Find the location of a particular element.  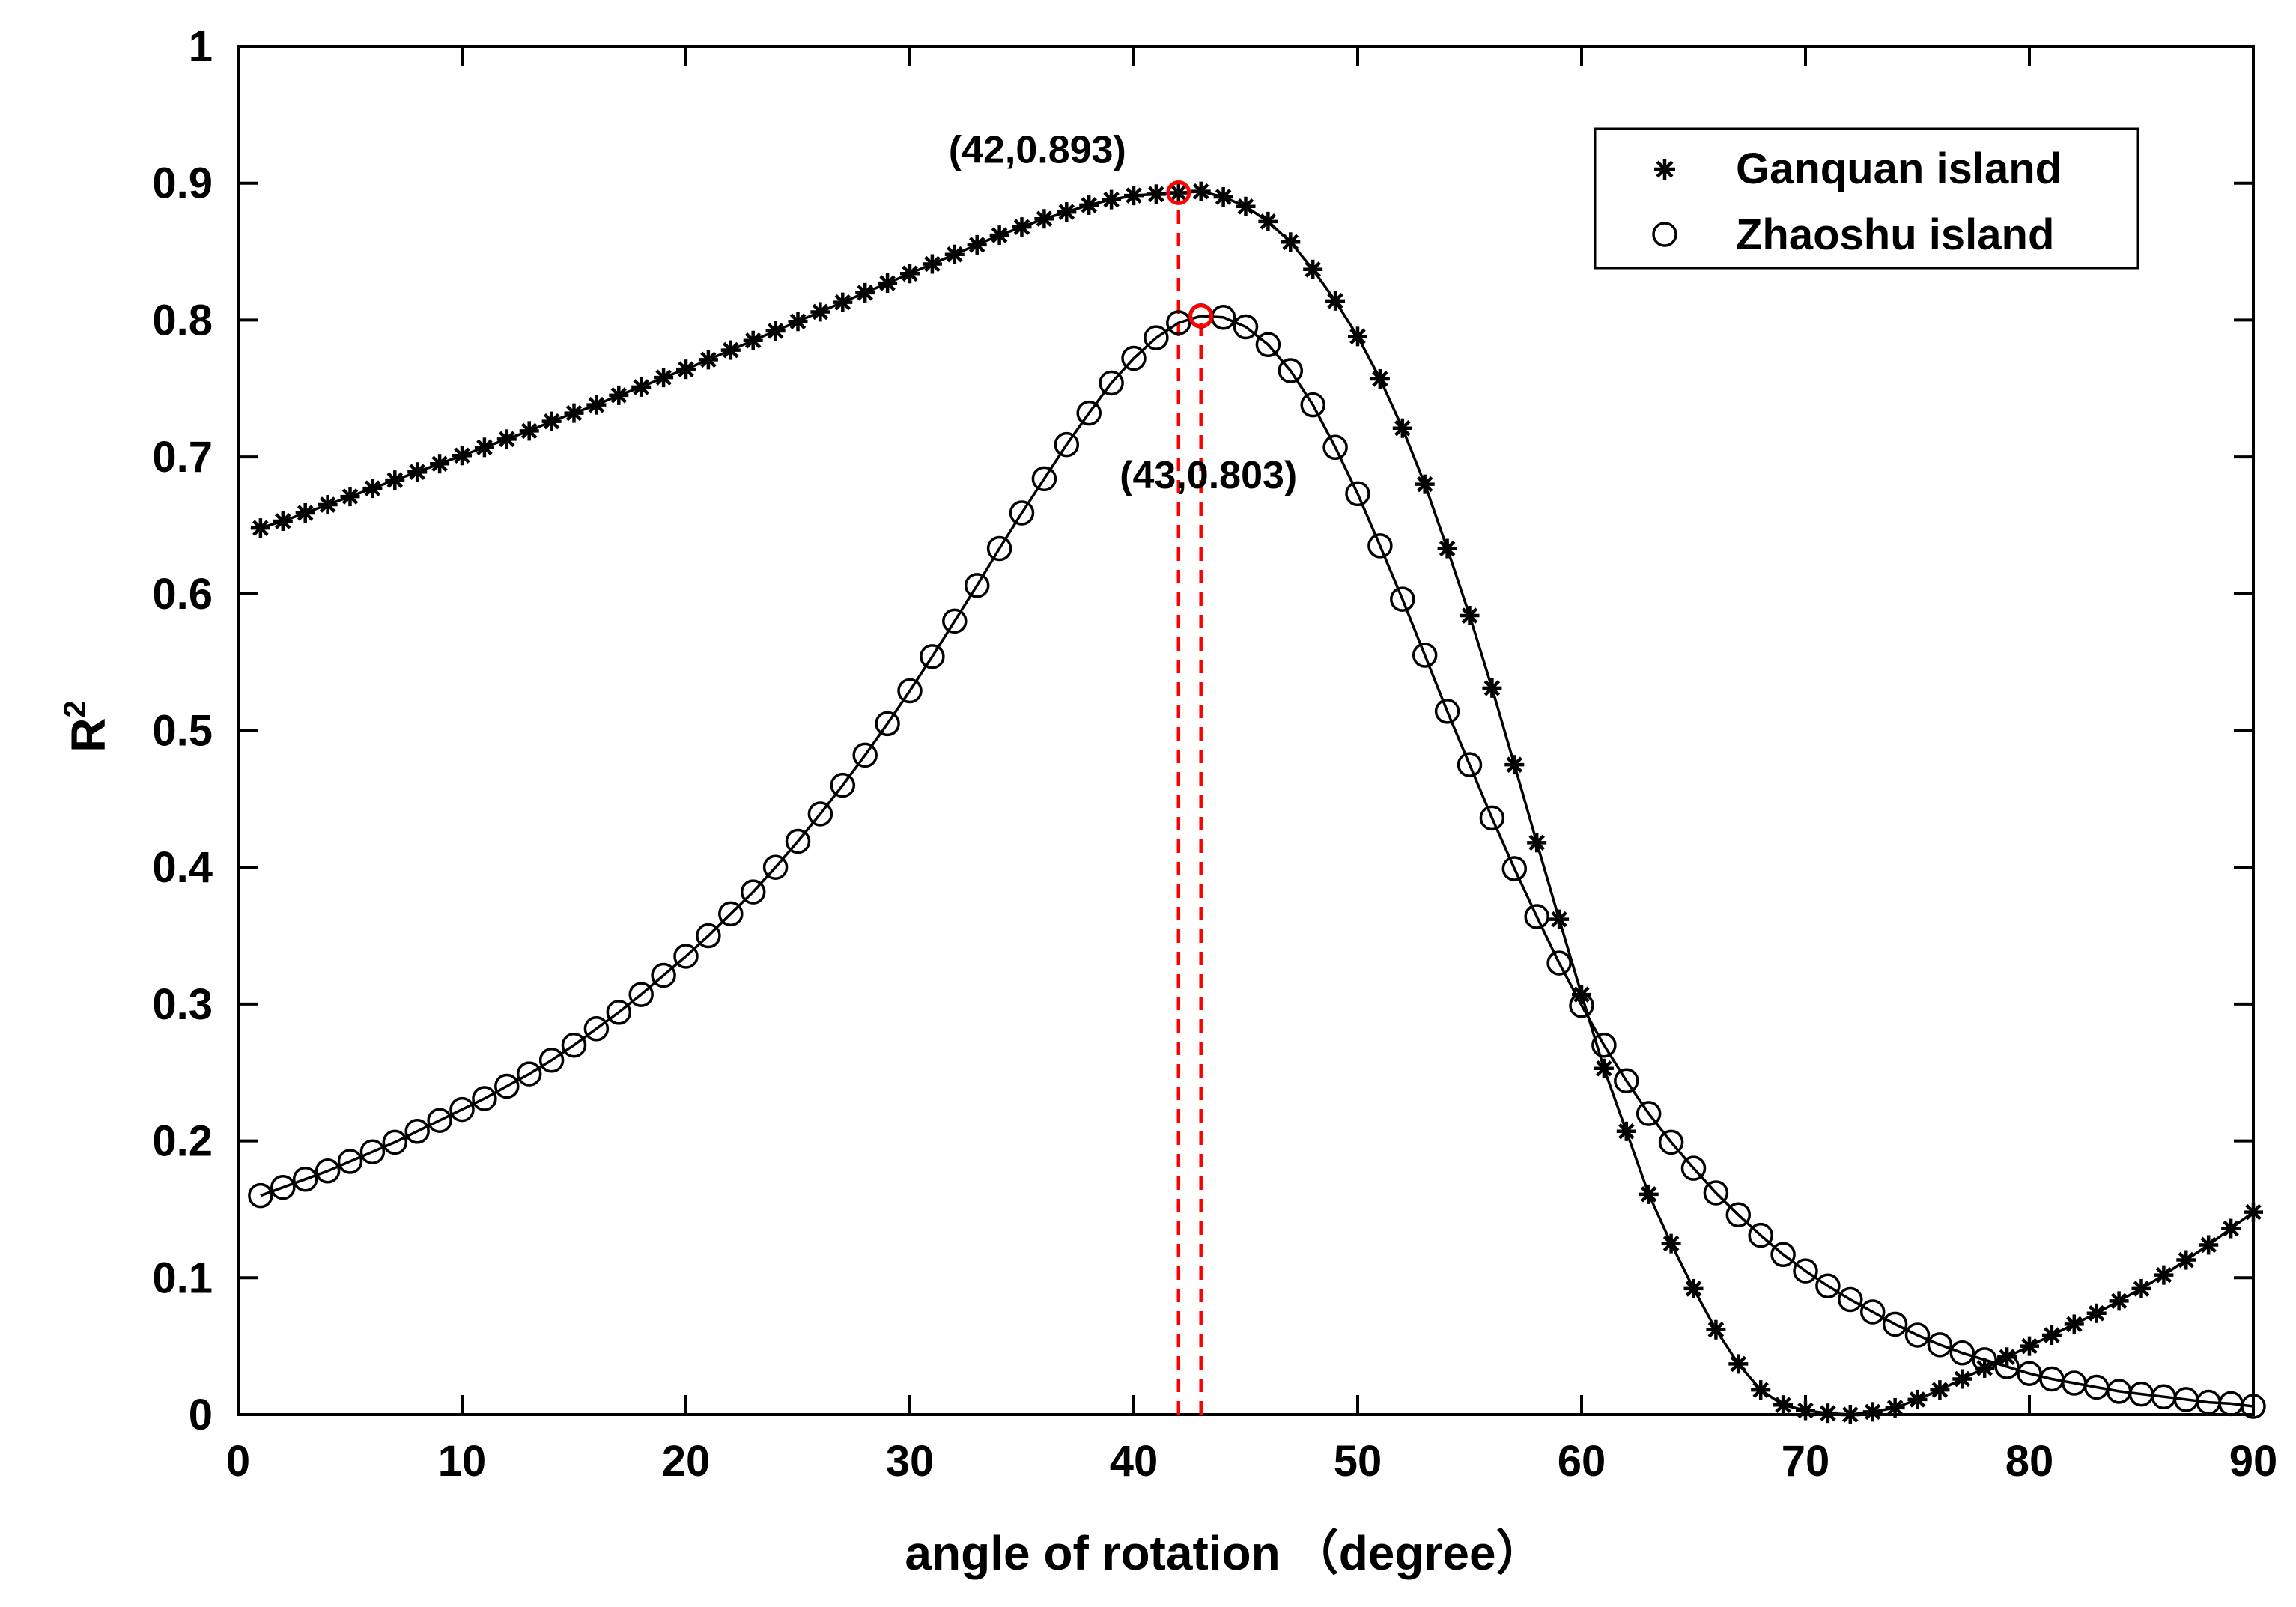

legend-label-ganquan: Ganquan island is located at coordinates (1899, 169).